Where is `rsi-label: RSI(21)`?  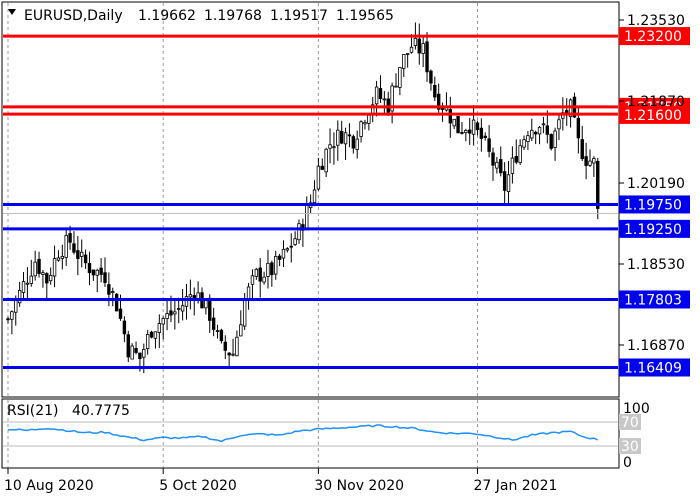 rsi-label: RSI(21) is located at coordinates (32, 411).